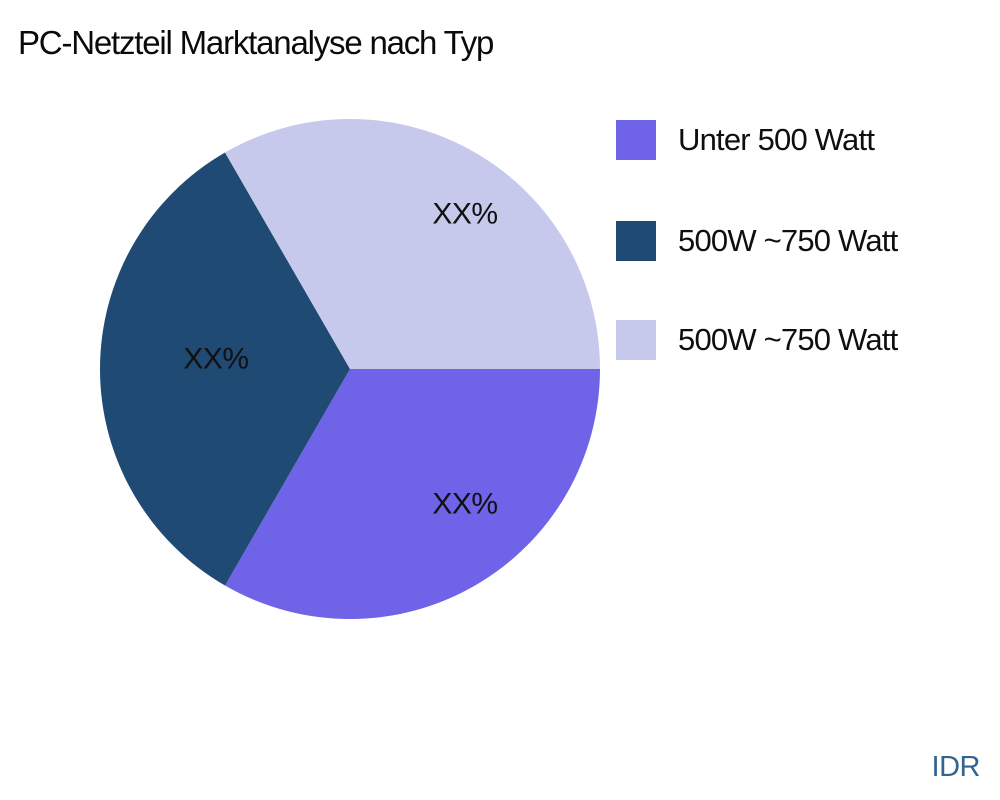 The image size is (1000, 800). I want to click on slice-label-2: XX%, so click(215, 359).